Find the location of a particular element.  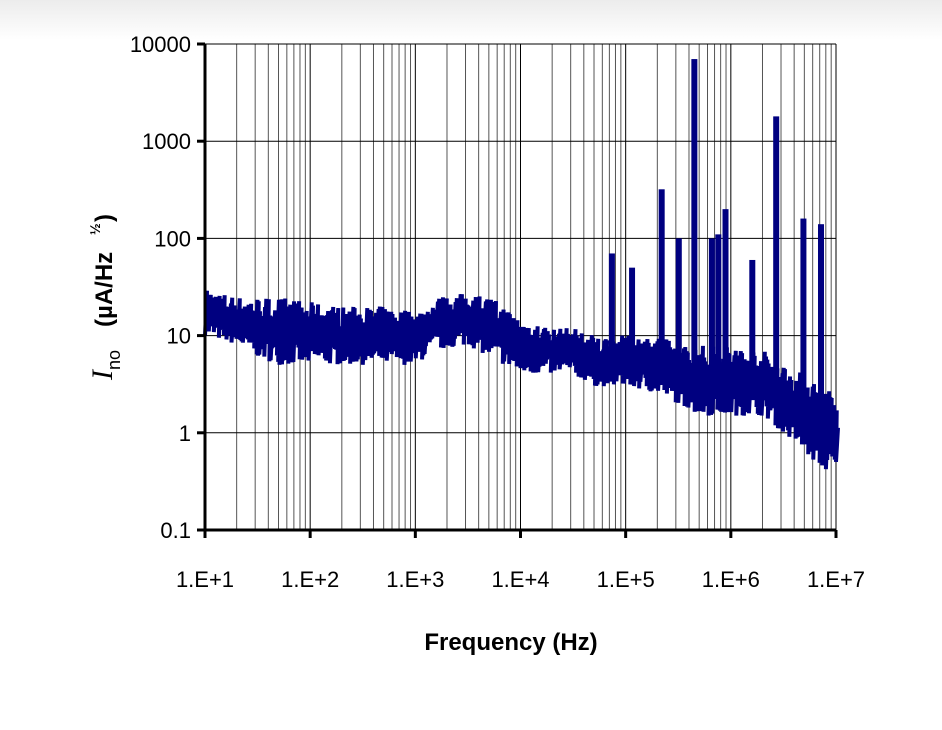

y-tick-label: 0.1 is located at coordinates (175, 530).